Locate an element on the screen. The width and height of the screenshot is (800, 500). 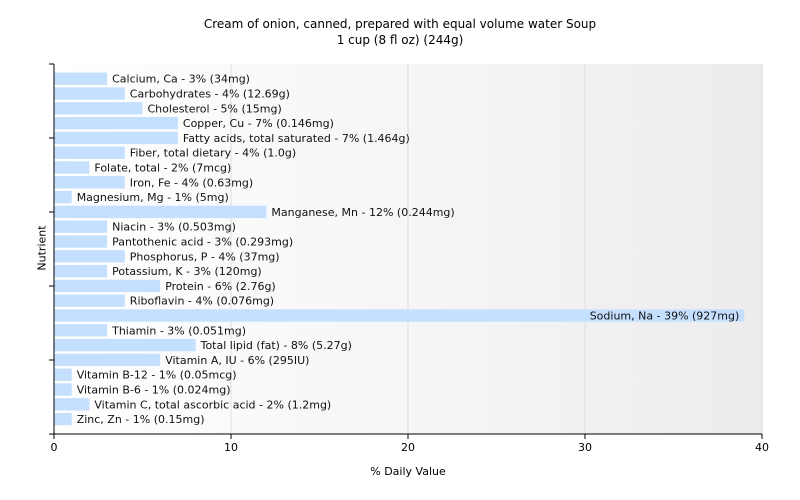
x-tick-label: 0 is located at coordinates (54, 447).